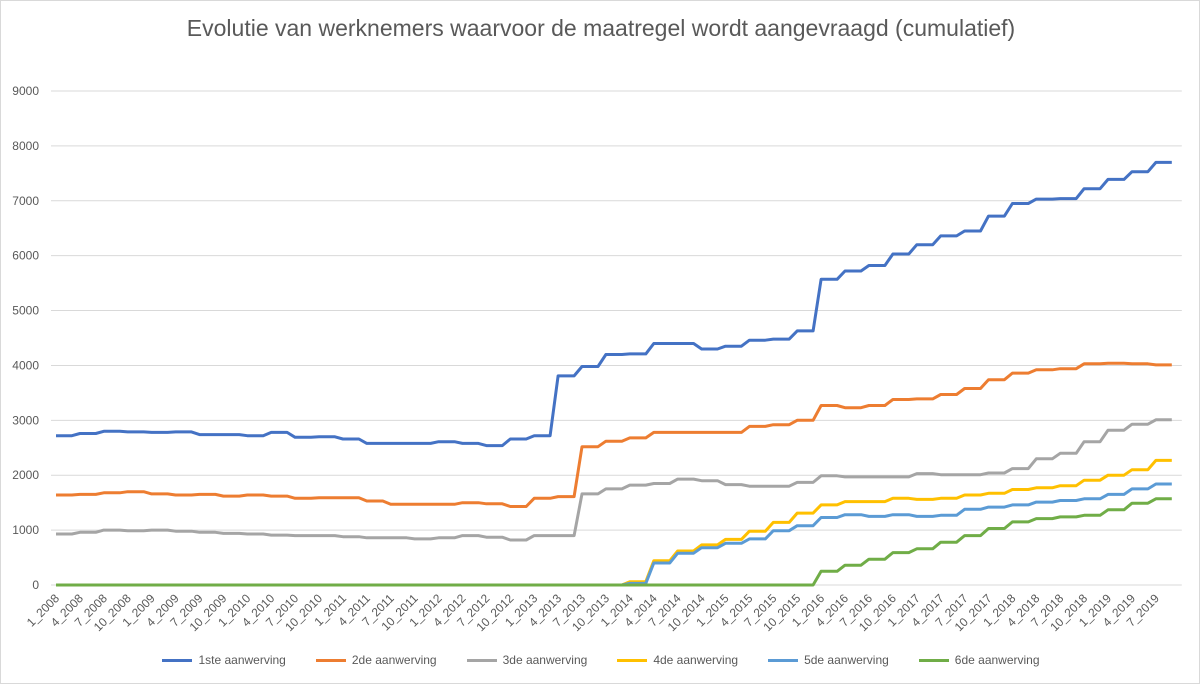 Image resolution: width=1200 pixels, height=685 pixels. What do you see at coordinates (846, 660) in the screenshot?
I see `legend-label: 5de aanwerving` at bounding box center [846, 660].